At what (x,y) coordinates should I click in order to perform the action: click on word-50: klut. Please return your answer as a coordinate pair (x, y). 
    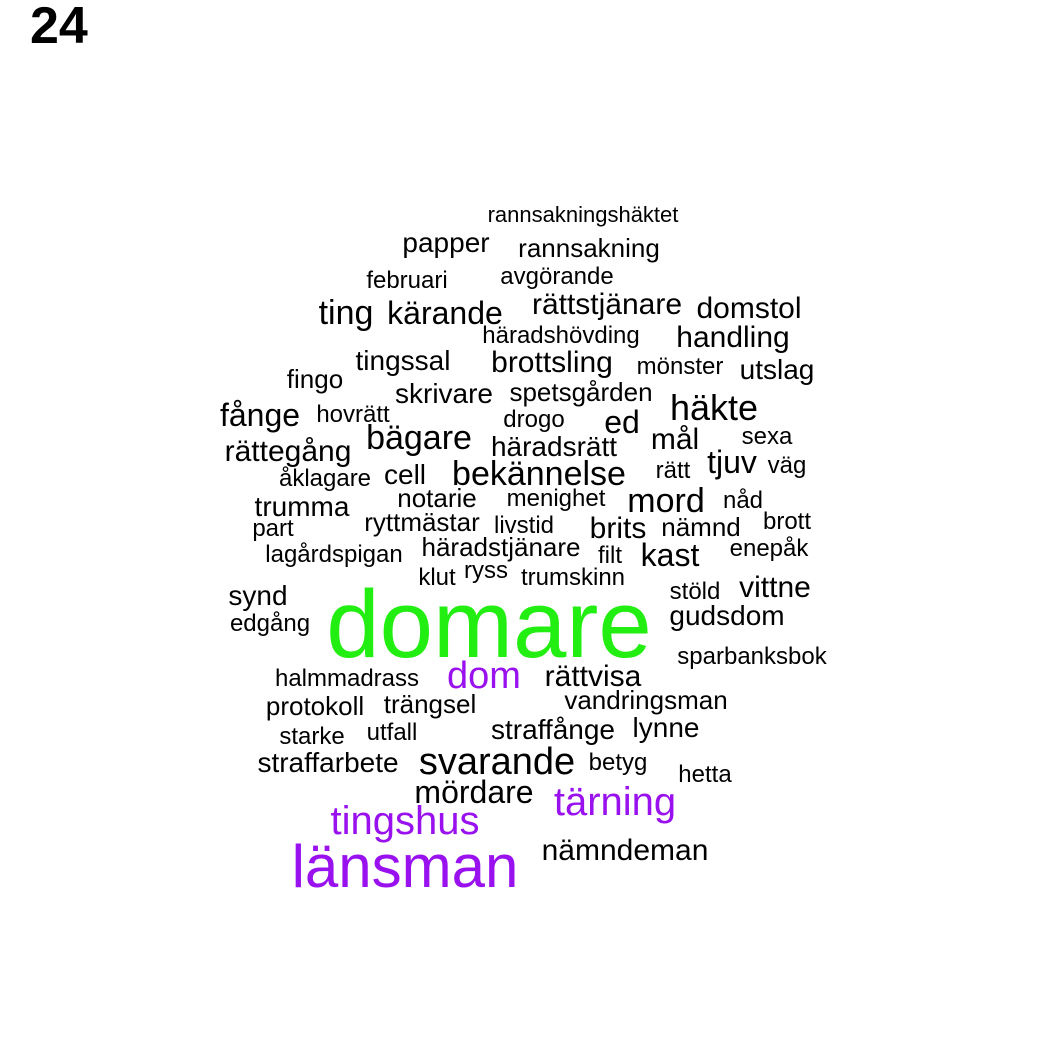
    Looking at the image, I should click on (437, 577).